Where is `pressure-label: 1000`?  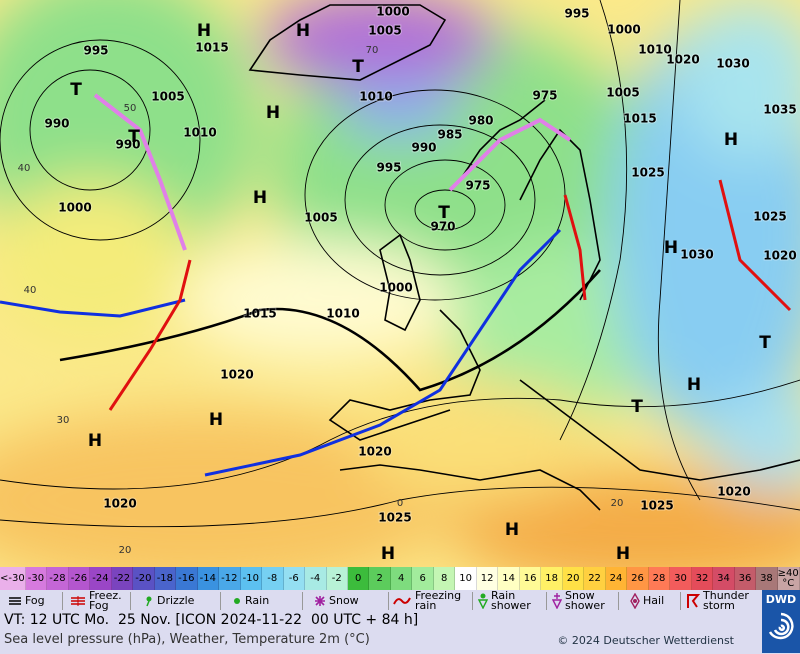
pressure-label: 1000 is located at coordinates (623, 30).